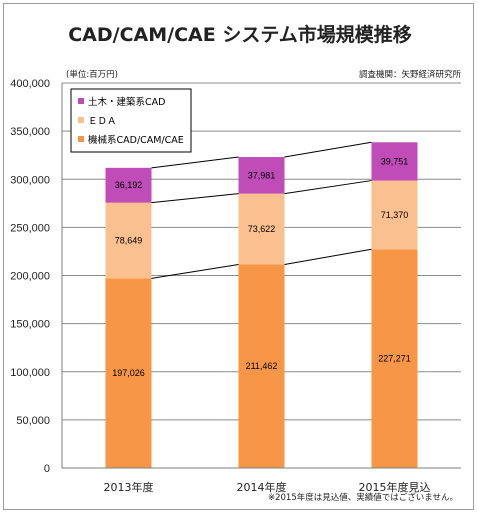 This screenshot has height=516, width=479. What do you see at coordinates (129, 487) in the screenshot?
I see `x-category-label: 2013年度` at bounding box center [129, 487].